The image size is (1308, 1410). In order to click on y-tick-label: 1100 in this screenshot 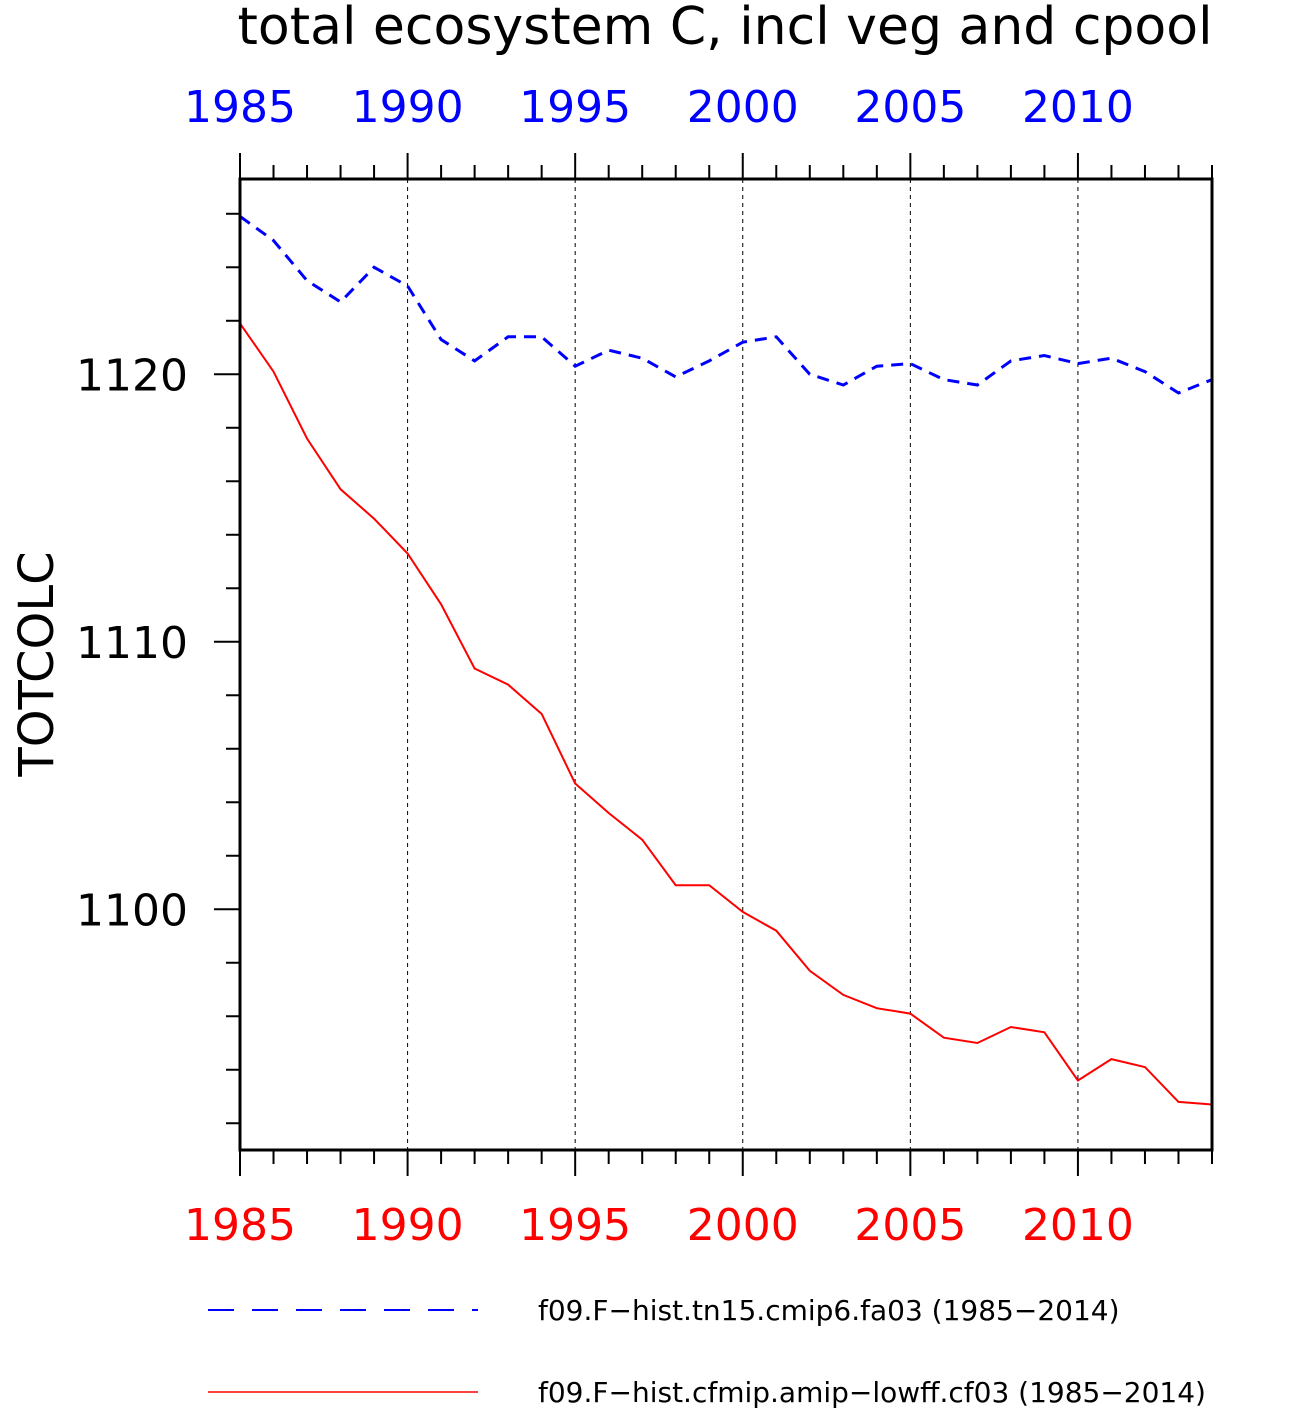, I will do `click(132, 910)`.